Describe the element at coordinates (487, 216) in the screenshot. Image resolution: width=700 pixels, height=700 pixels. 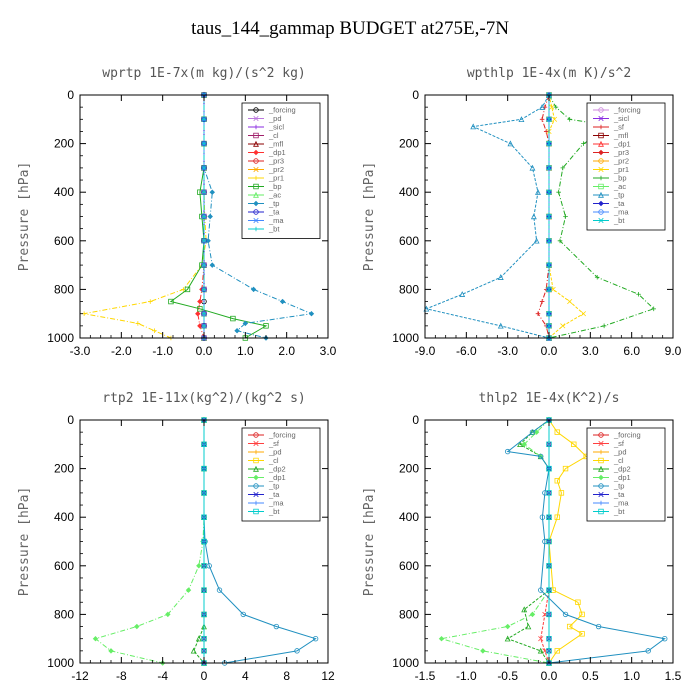
I see `series-tp` at that location.